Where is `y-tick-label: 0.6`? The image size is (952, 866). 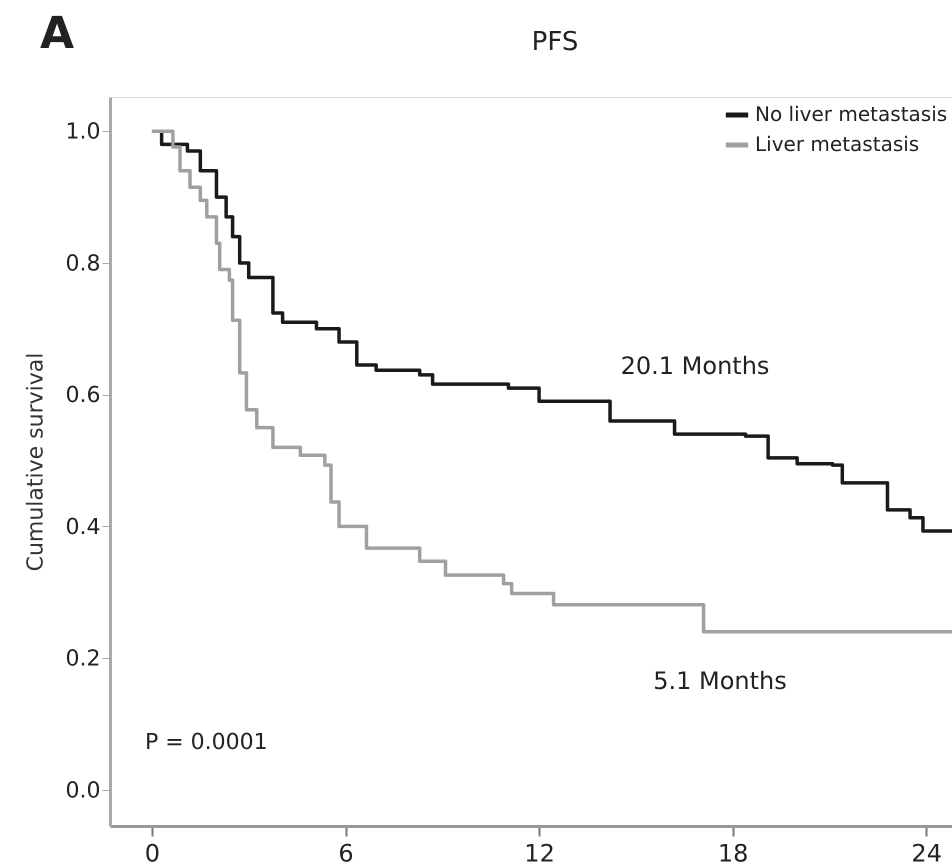
y-tick-label: 0.6 is located at coordinates (83, 395).